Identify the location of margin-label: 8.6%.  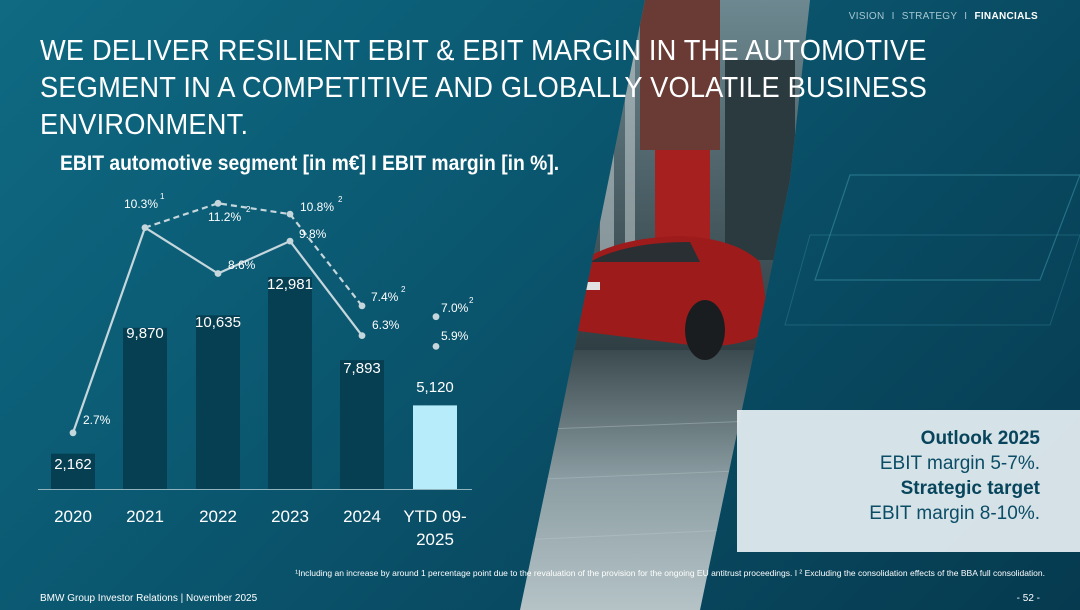
(242, 265).